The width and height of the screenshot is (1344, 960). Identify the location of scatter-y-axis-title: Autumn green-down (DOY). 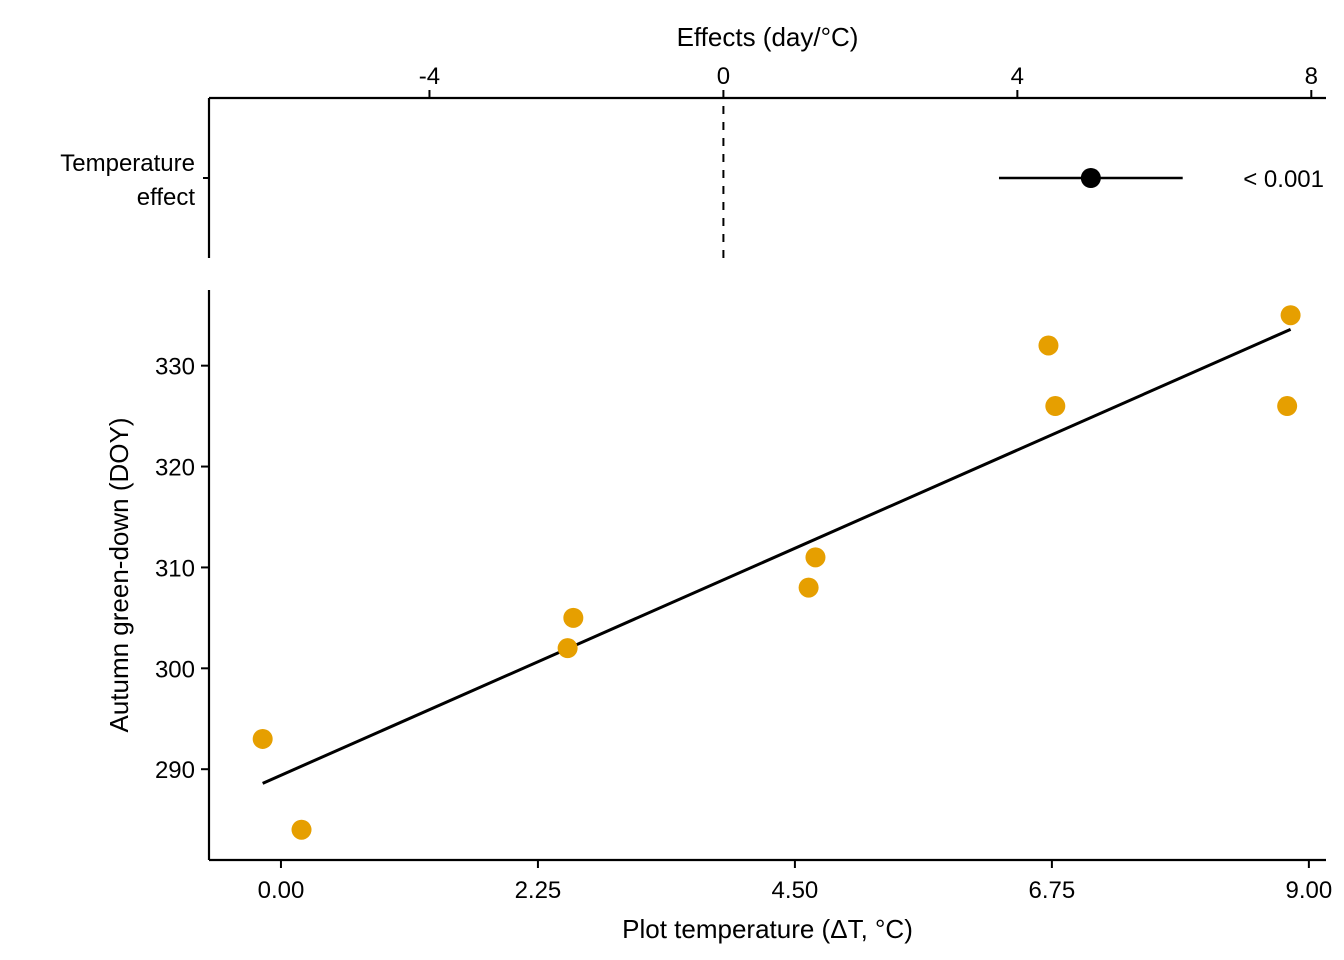
(119, 574).